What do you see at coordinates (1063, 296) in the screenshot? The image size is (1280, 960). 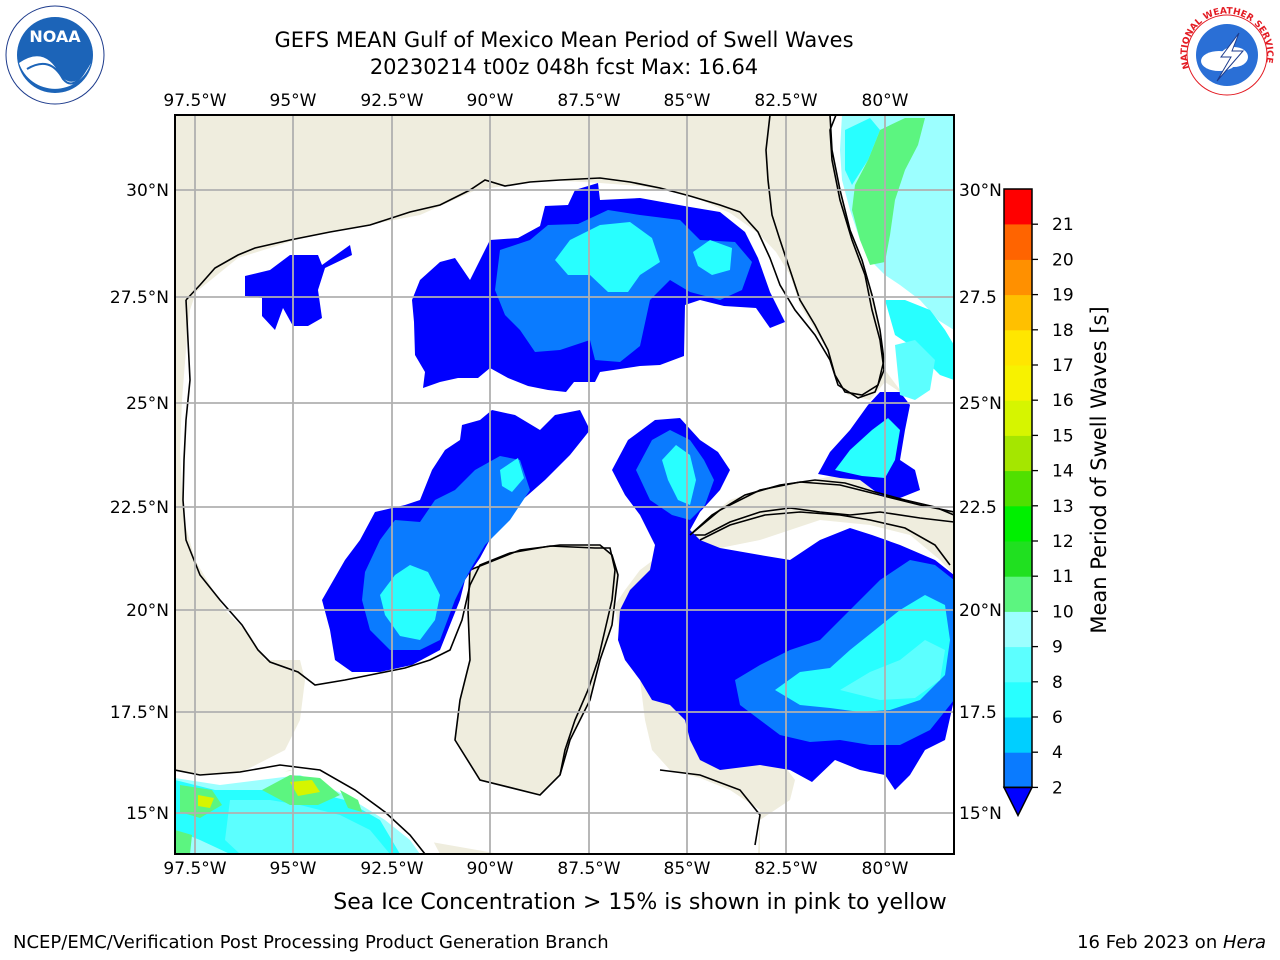 I see `colorbar-tick-label: 19` at bounding box center [1063, 296].